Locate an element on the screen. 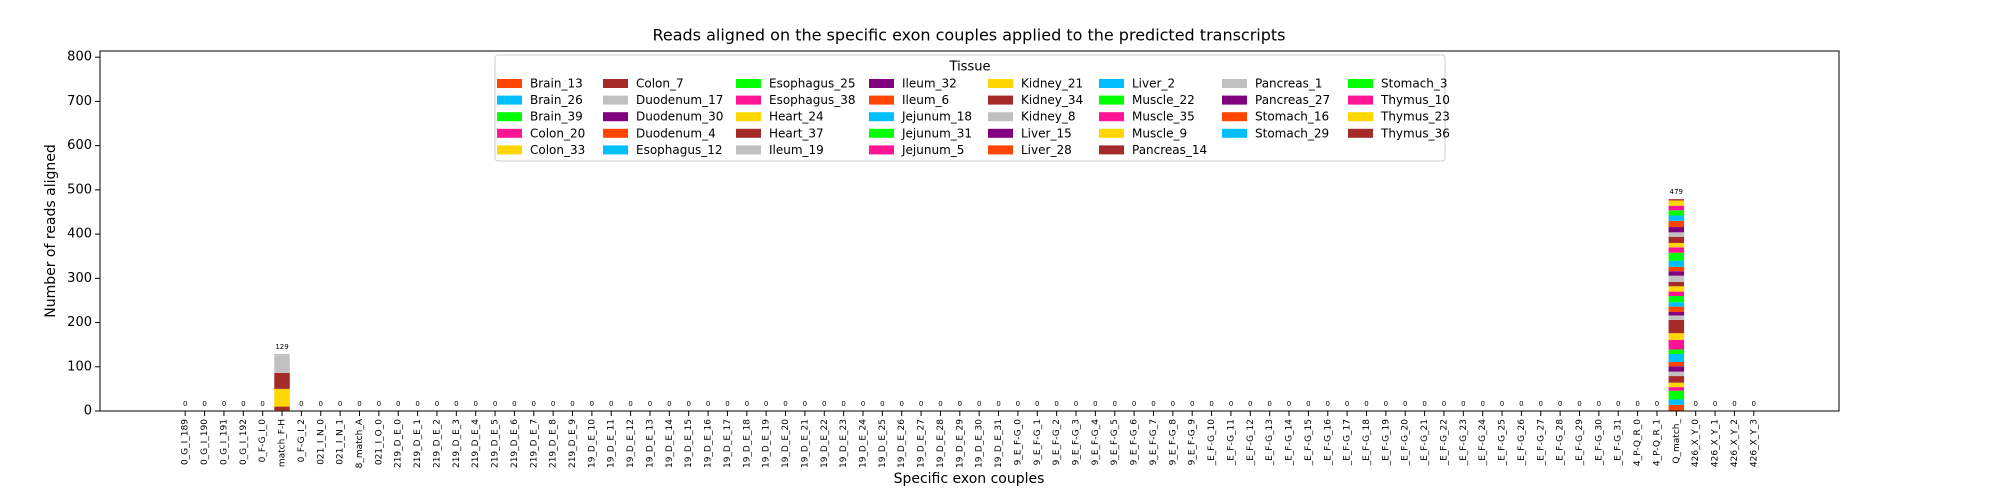  x-tick-label: _E_F-G_25 is located at coordinates (1503, 442).